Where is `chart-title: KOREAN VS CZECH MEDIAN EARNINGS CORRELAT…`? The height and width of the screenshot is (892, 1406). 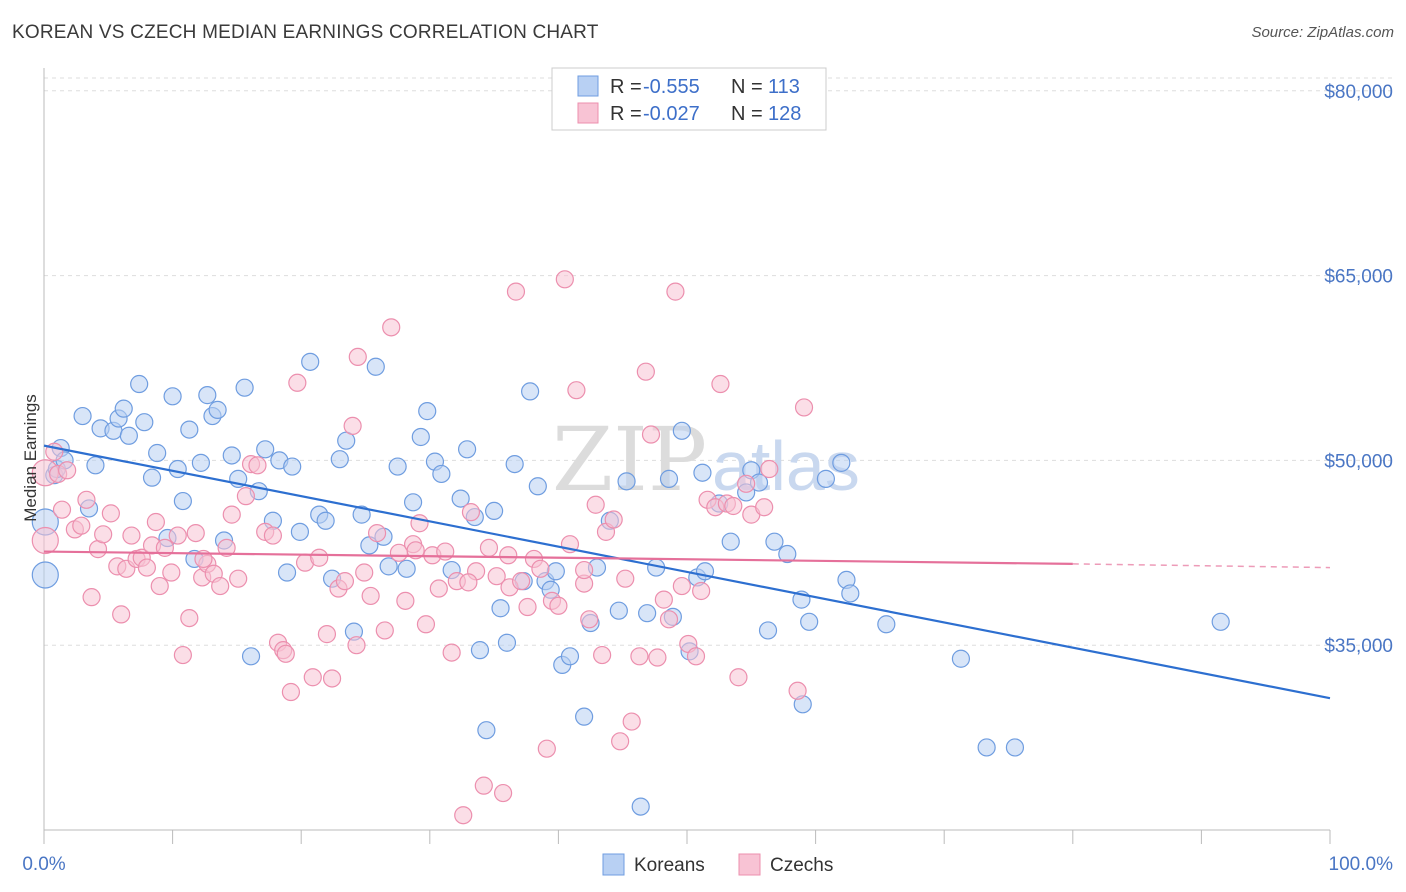
chart-title: KOREAN VS CZECH MEDIAN EARNINGS CORRELAT… is located at coordinates (305, 32).